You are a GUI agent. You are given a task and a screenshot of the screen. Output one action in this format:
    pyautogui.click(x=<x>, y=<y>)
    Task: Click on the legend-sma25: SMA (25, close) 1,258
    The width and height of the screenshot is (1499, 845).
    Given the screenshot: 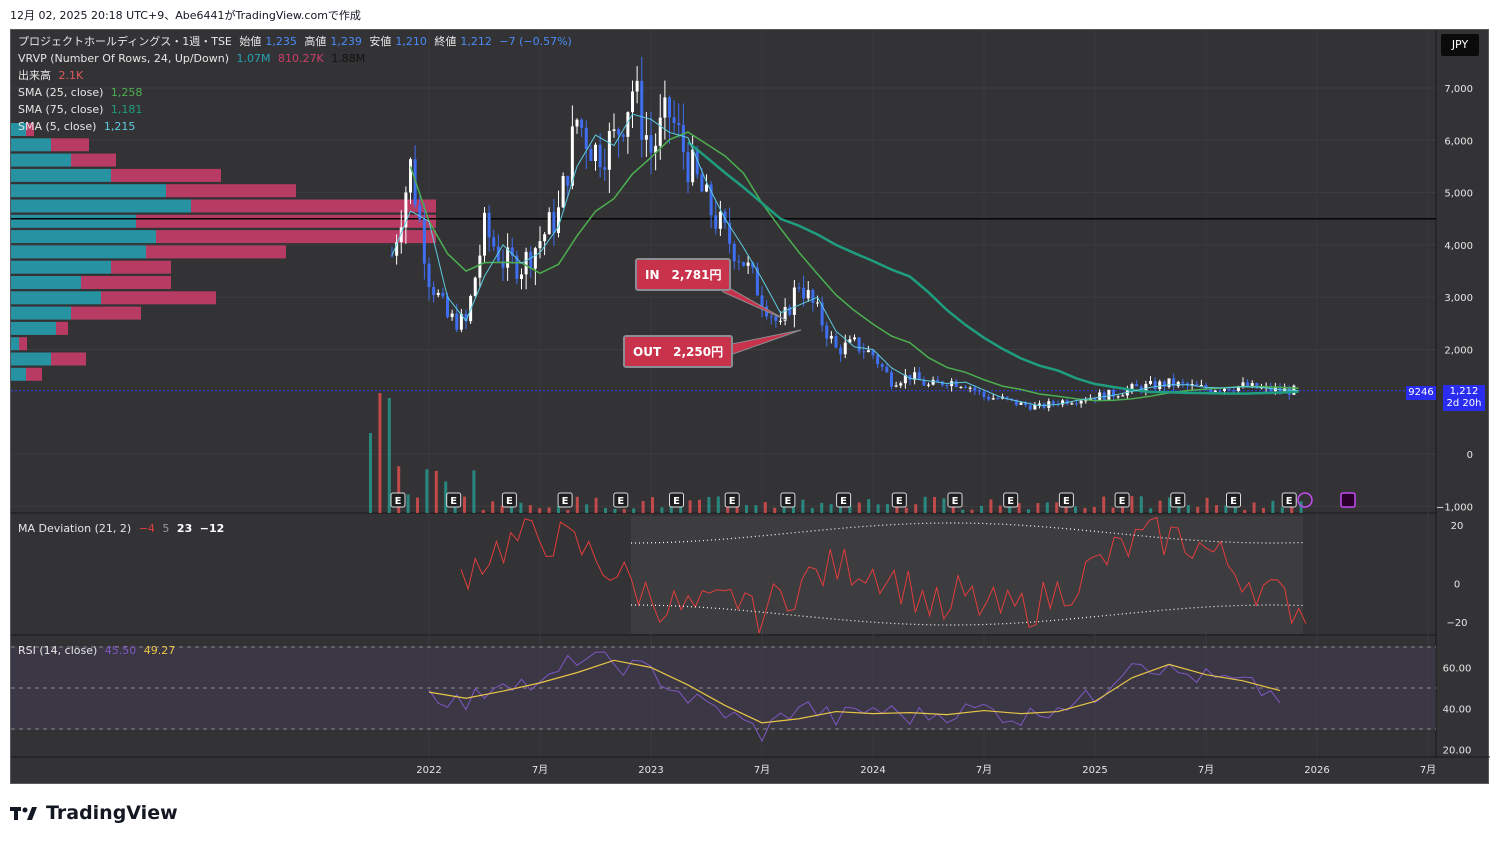 What is the action you would take?
    pyautogui.click(x=82, y=93)
    